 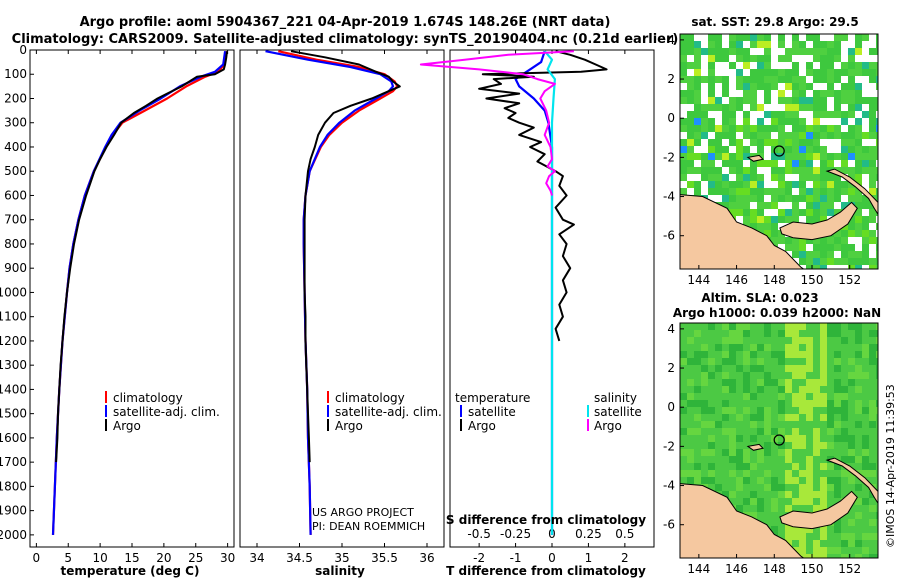 I want to click on x-tick-label: 20, so click(x=163, y=558).